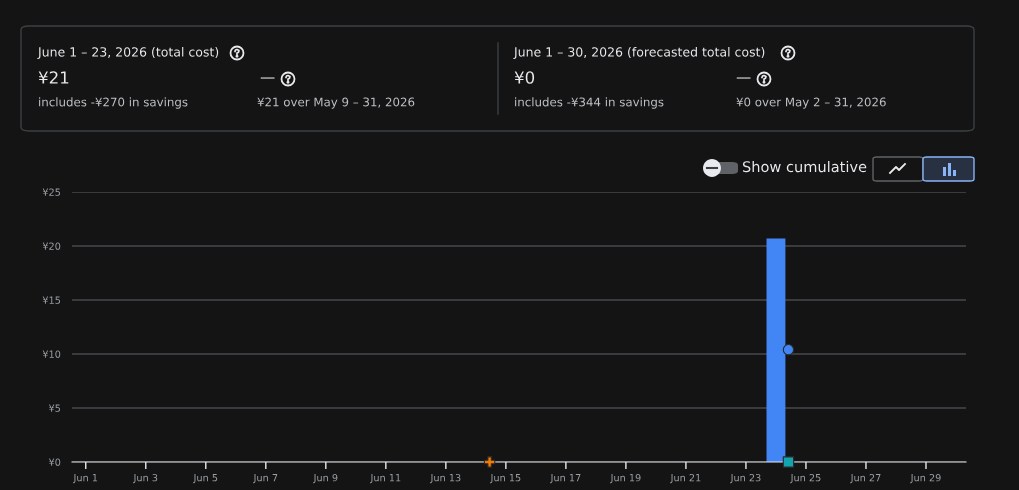  I want to click on text: includes -¥344 in savings, so click(589, 103).